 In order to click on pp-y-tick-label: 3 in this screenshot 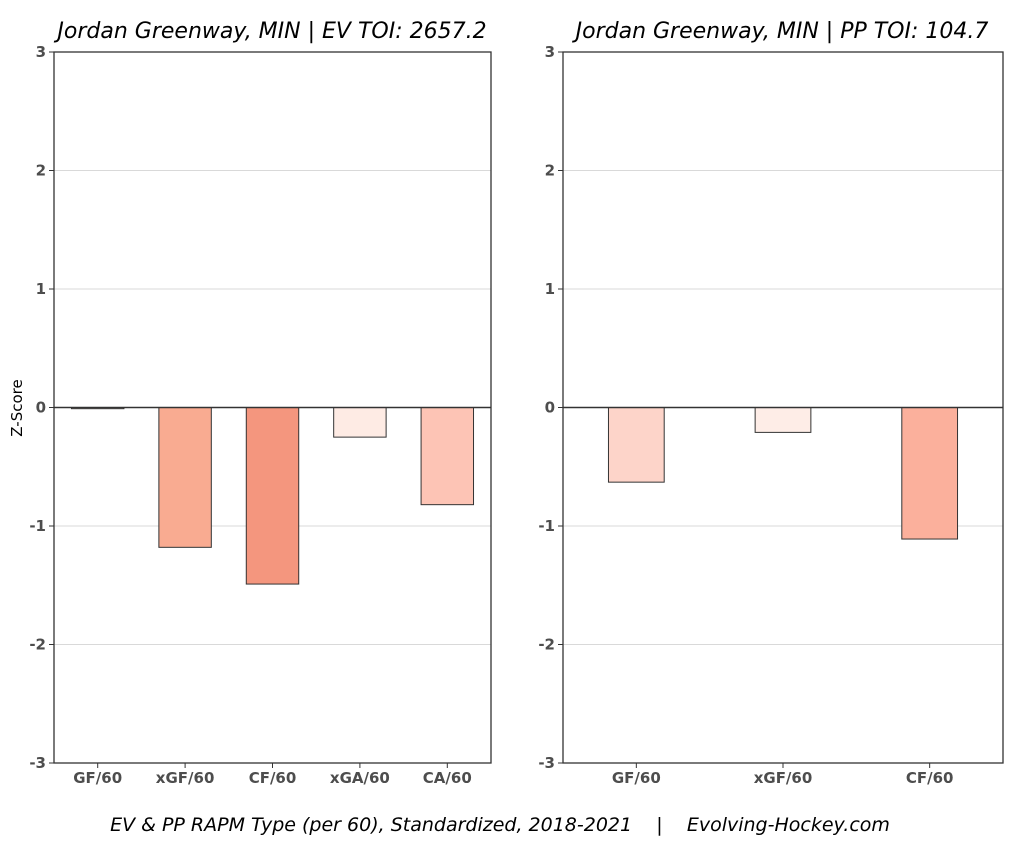, I will do `click(550, 52)`.